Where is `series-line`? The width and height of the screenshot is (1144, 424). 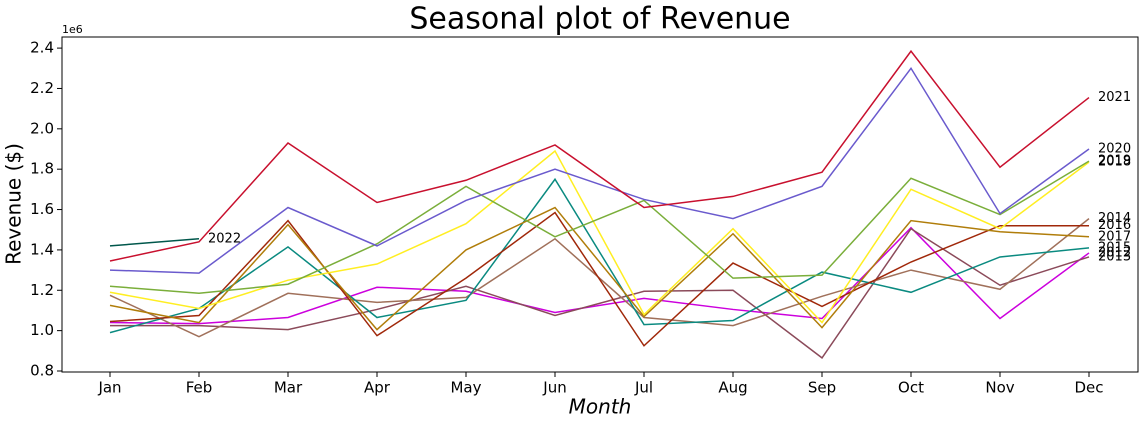 series-line is located at coordinates (154, 242).